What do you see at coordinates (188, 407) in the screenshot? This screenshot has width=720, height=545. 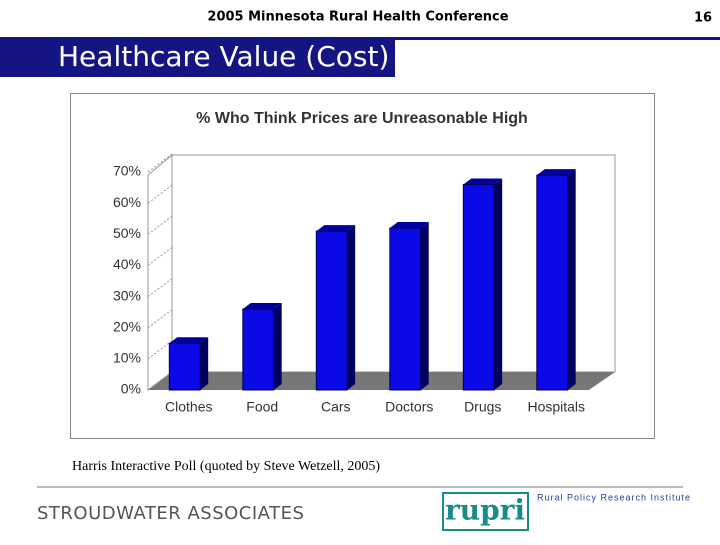 I see `x-tick-label: Clothes` at bounding box center [188, 407].